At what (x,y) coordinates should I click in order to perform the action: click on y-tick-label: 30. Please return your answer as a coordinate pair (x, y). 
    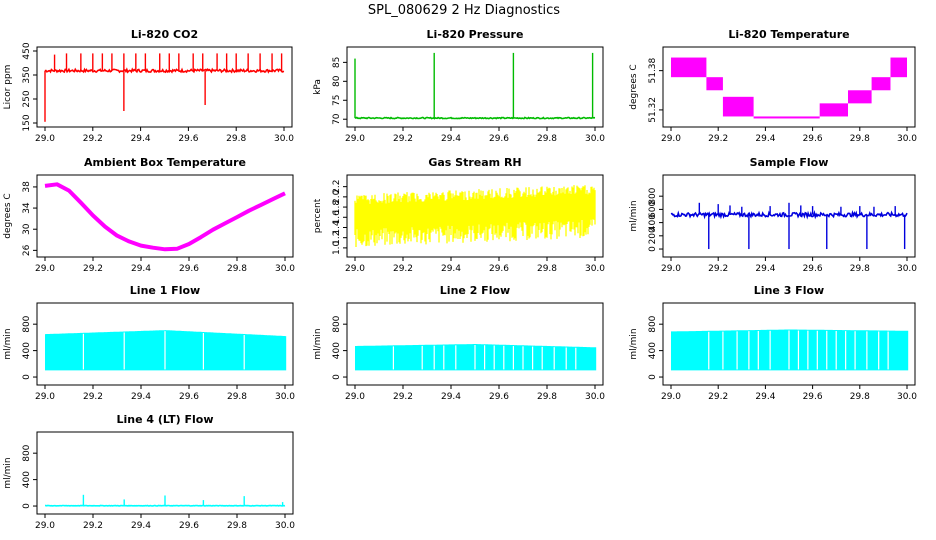
    Looking at the image, I should click on (27, 229).